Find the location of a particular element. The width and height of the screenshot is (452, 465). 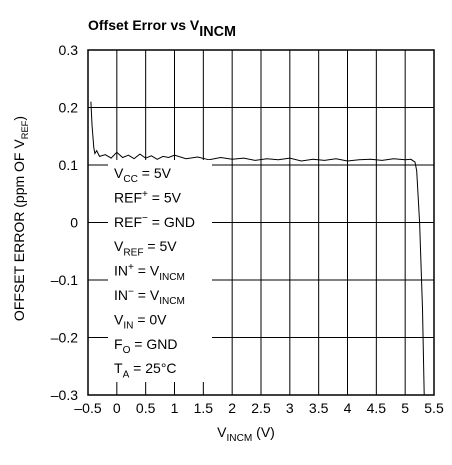

text-part: (V) is located at coordinates (263, 432).